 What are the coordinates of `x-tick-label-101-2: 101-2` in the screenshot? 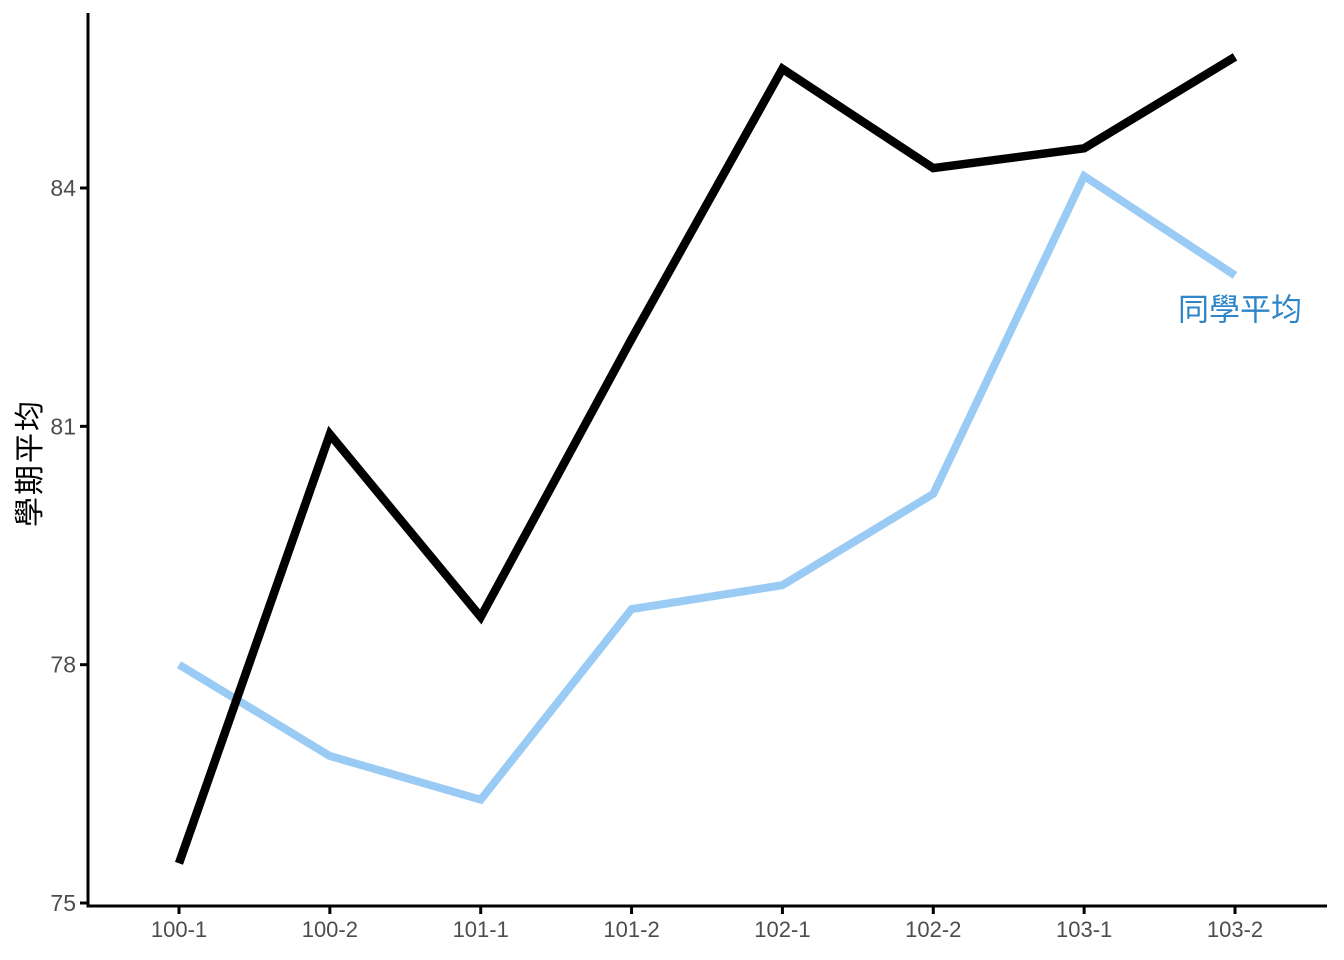 It's located at (631, 929).